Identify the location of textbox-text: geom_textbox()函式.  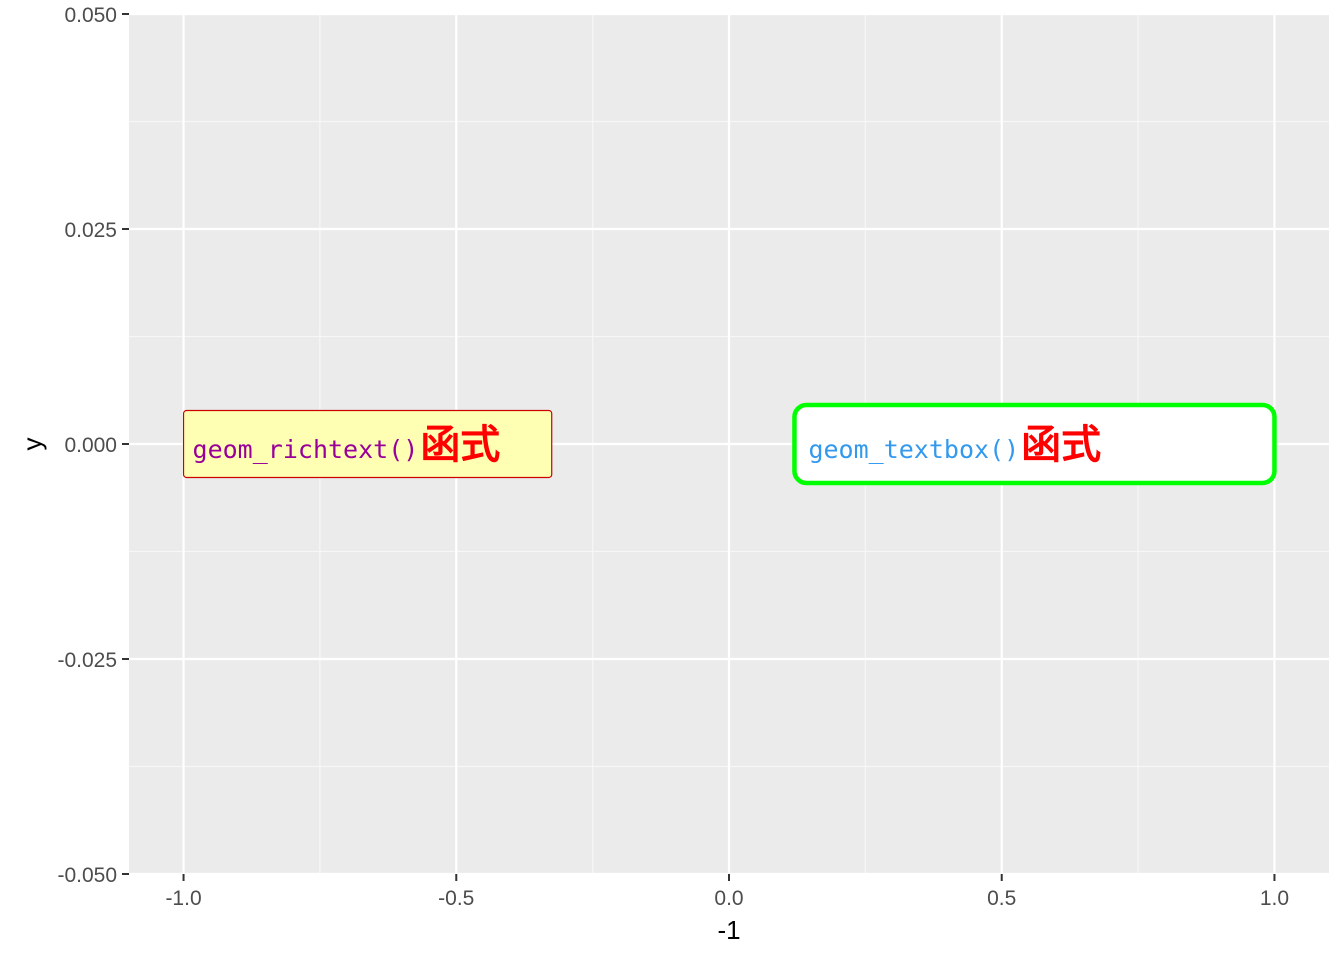
(954, 444).